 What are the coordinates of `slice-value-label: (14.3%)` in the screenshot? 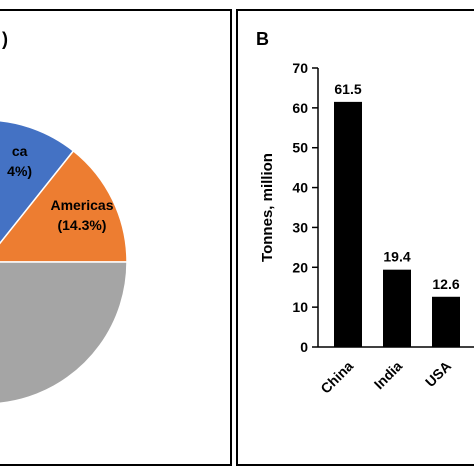 It's located at (81, 225).